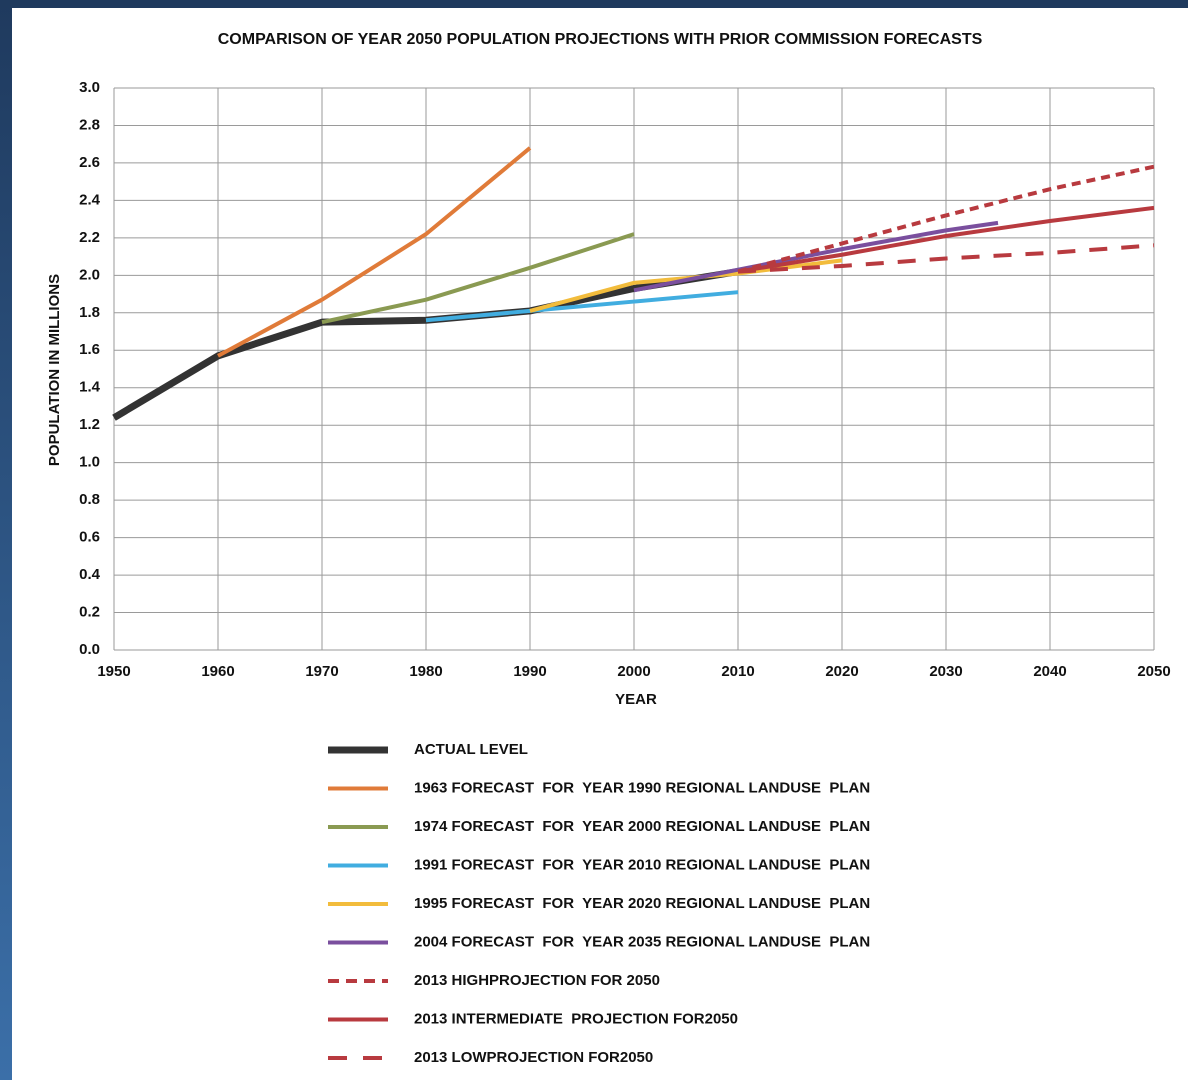 This screenshot has height=1085, width=1188. Describe the element at coordinates (89, 124) in the screenshot. I see `y-tick-label: 2.8` at that location.